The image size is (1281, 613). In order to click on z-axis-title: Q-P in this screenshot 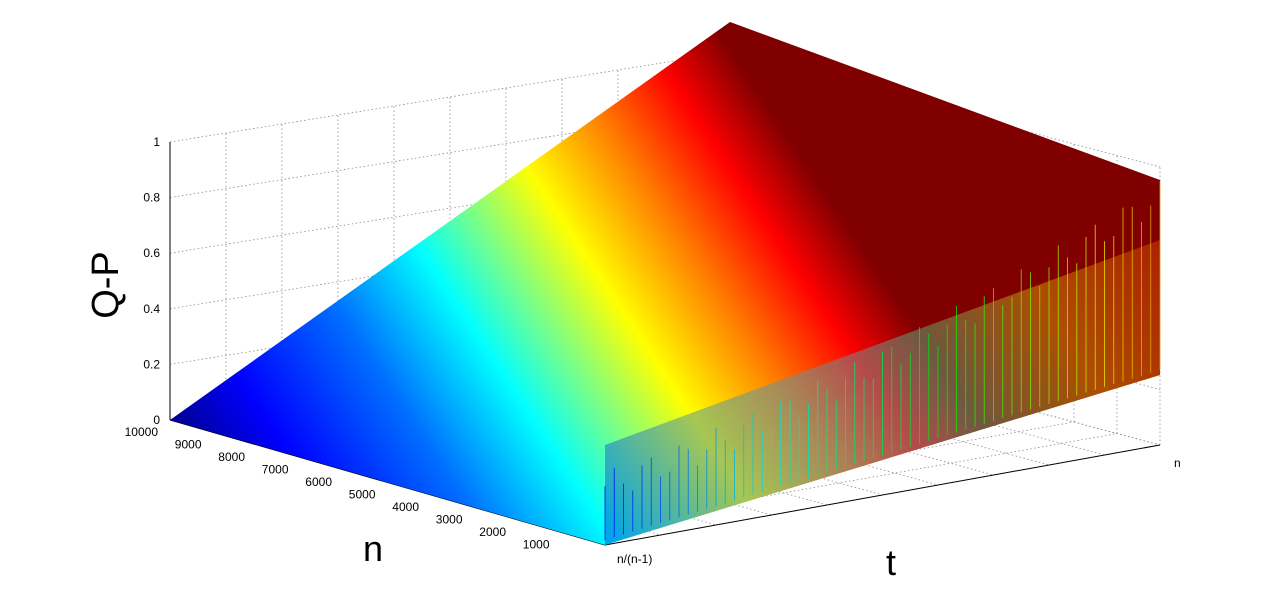, I will do `click(106, 285)`.